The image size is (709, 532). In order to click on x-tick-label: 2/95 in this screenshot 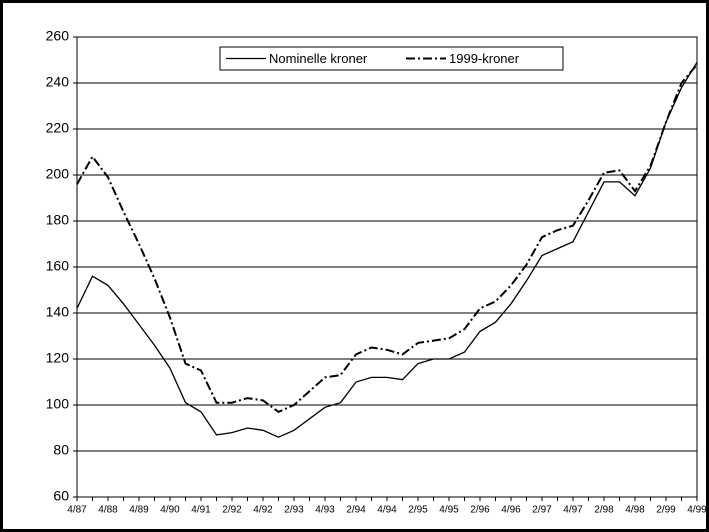, I will do `click(418, 510)`.